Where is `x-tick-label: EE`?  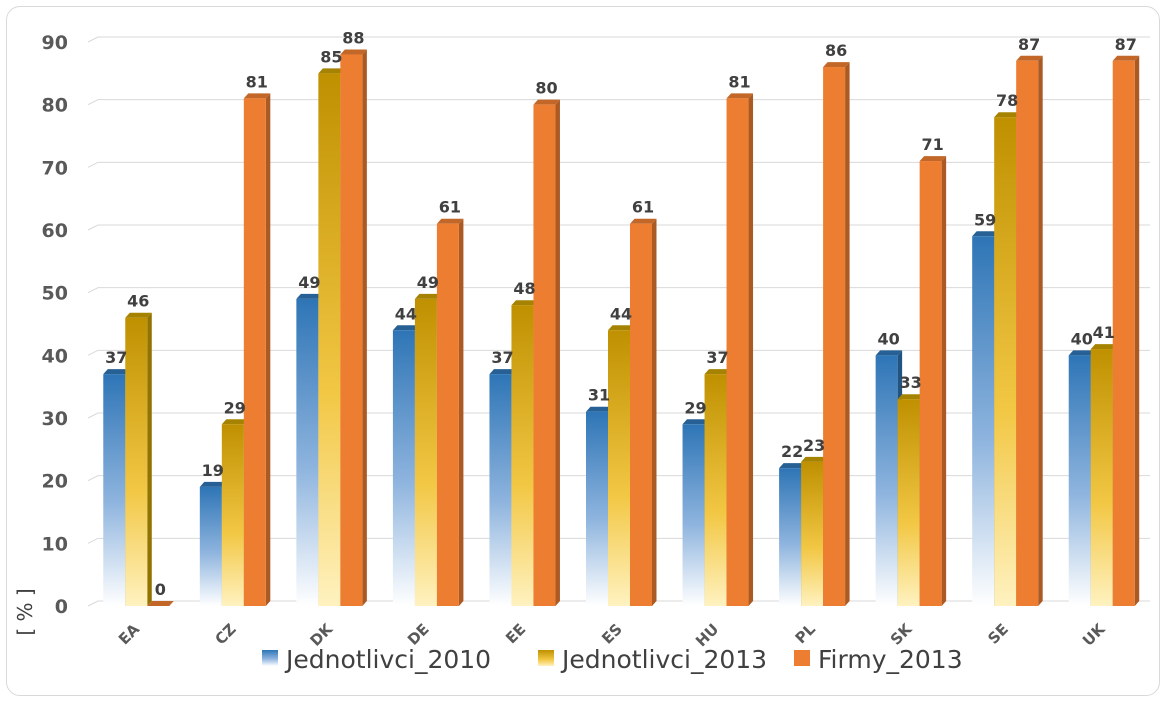 x-tick-label: EE is located at coordinates (515, 633).